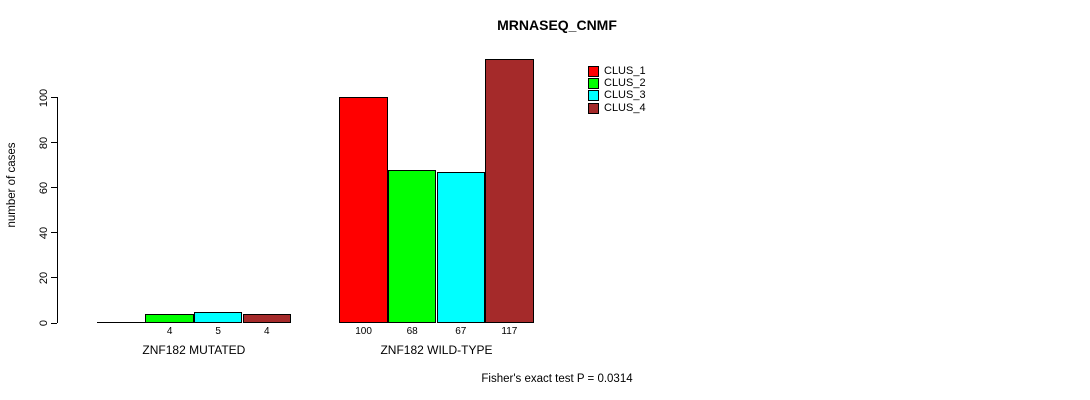  Describe the element at coordinates (218, 331) in the screenshot. I see `bar-value-label: 5` at that location.